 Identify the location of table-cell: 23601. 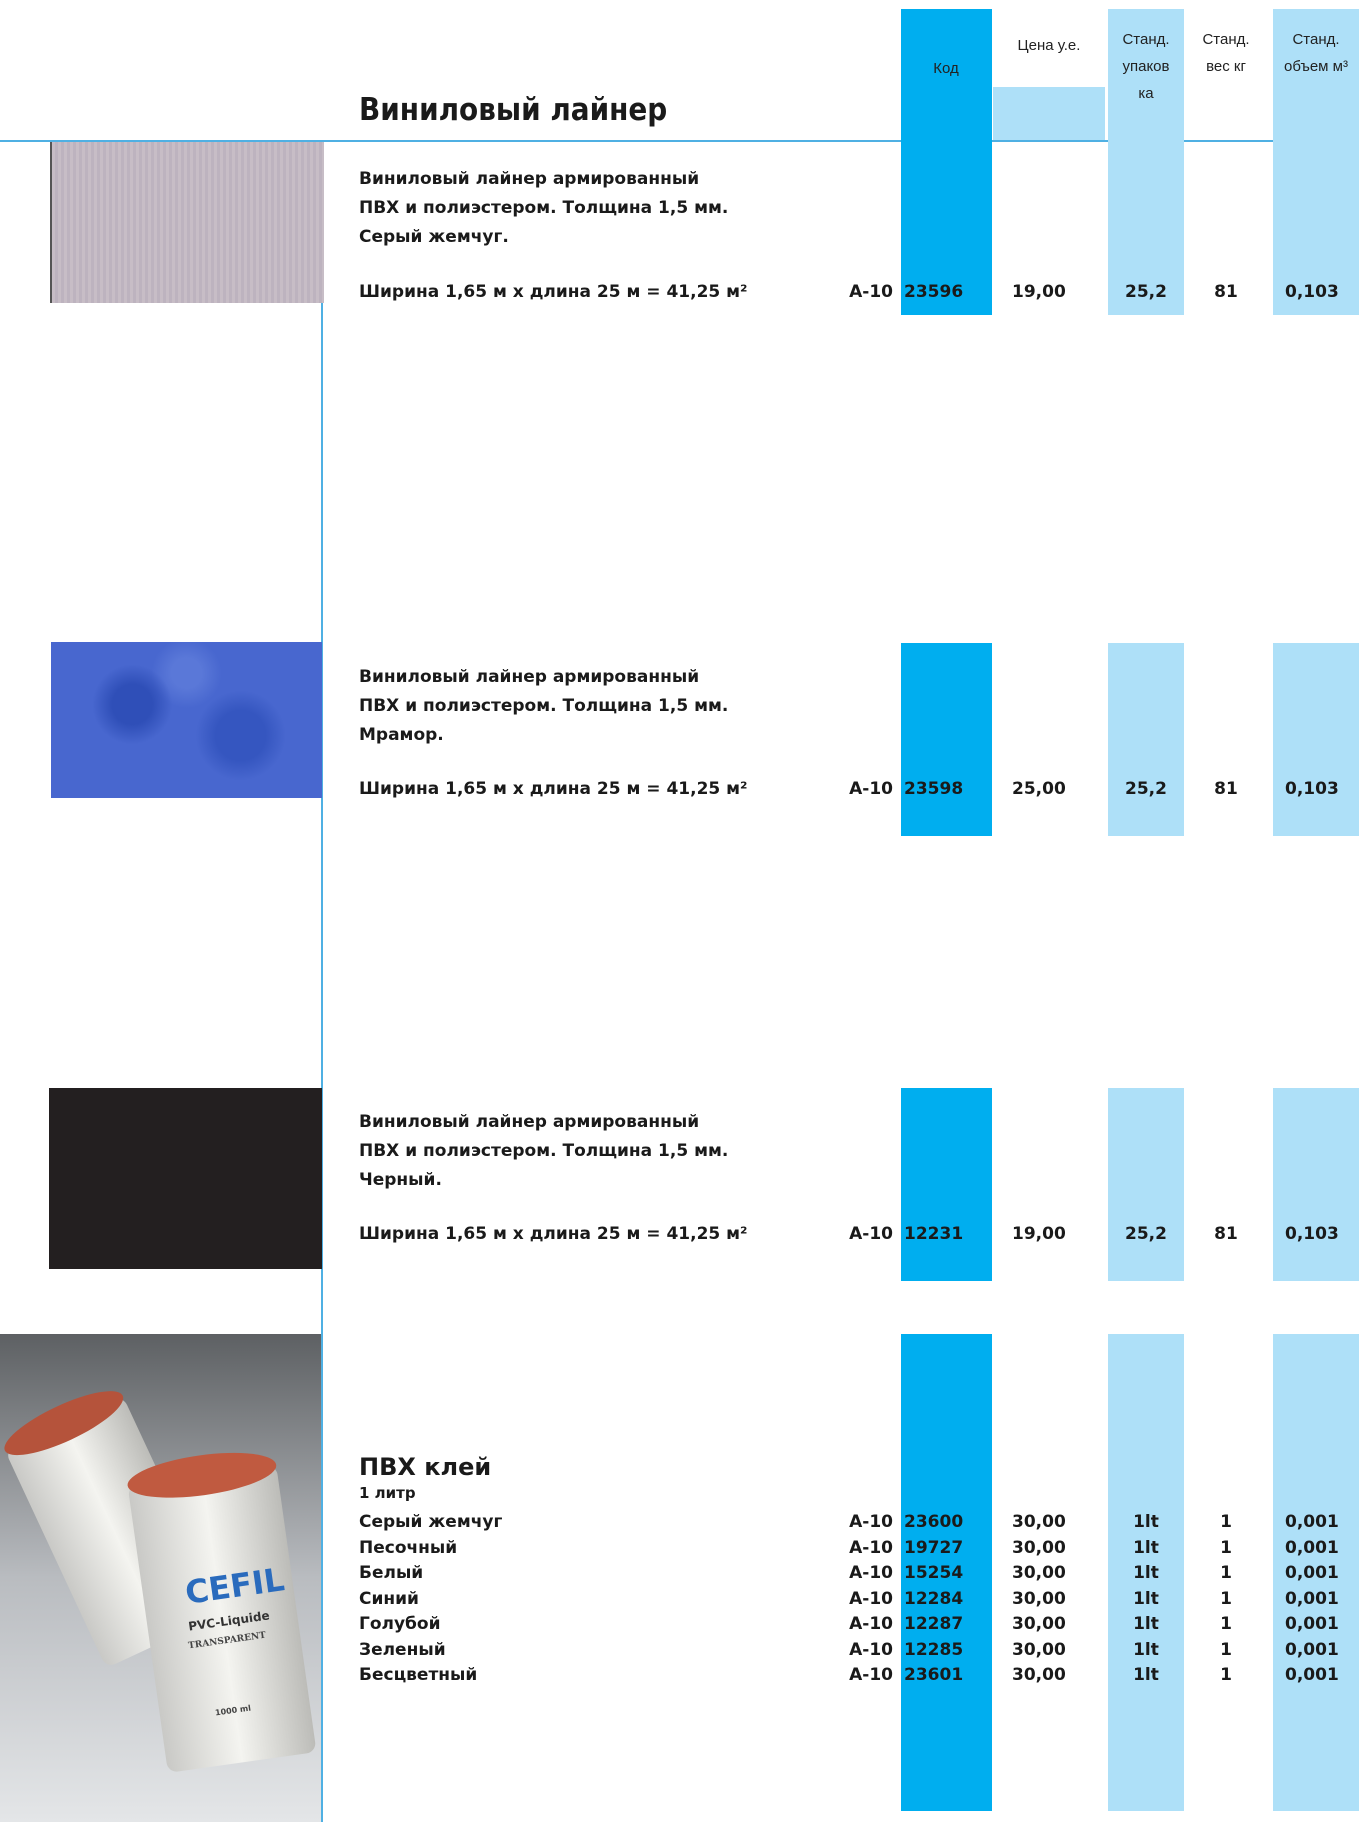
(934, 1675).